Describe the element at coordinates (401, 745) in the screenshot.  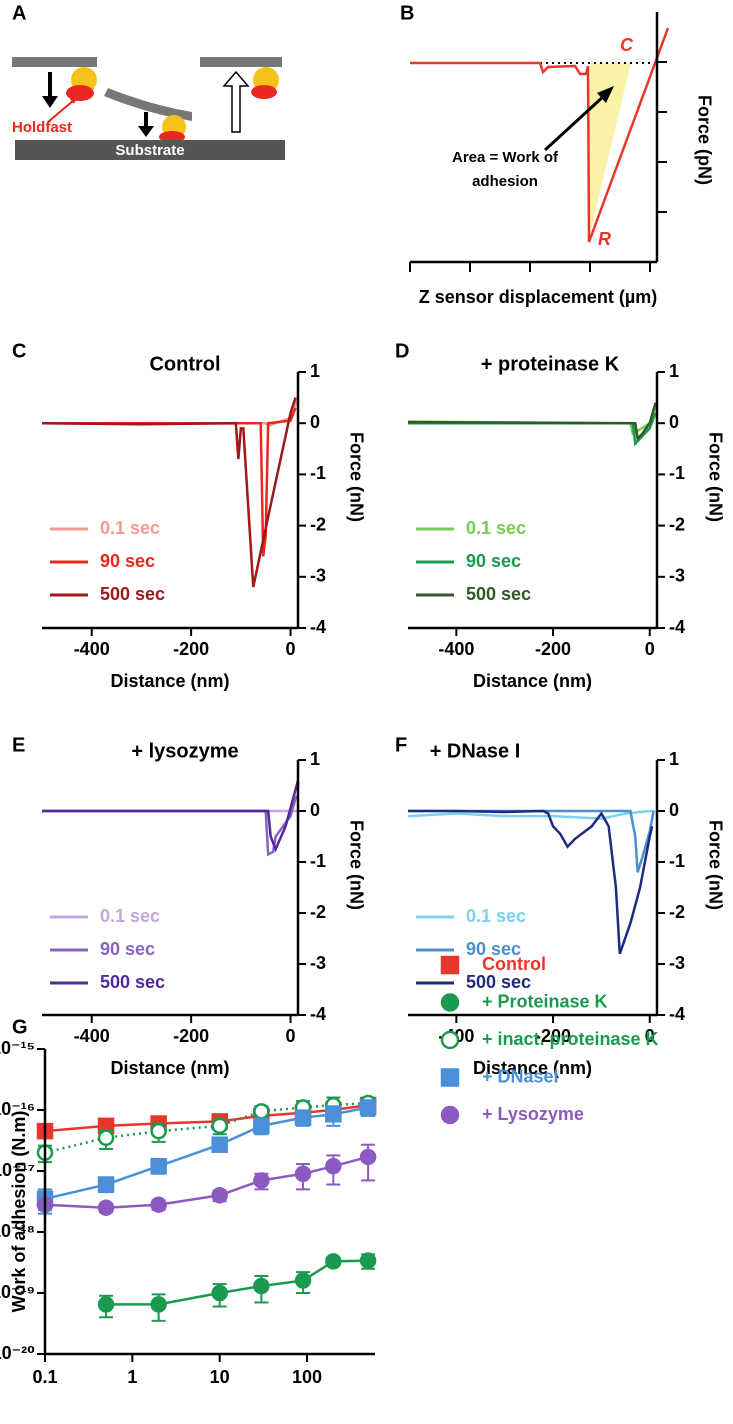
I see `panel-label: F` at that location.